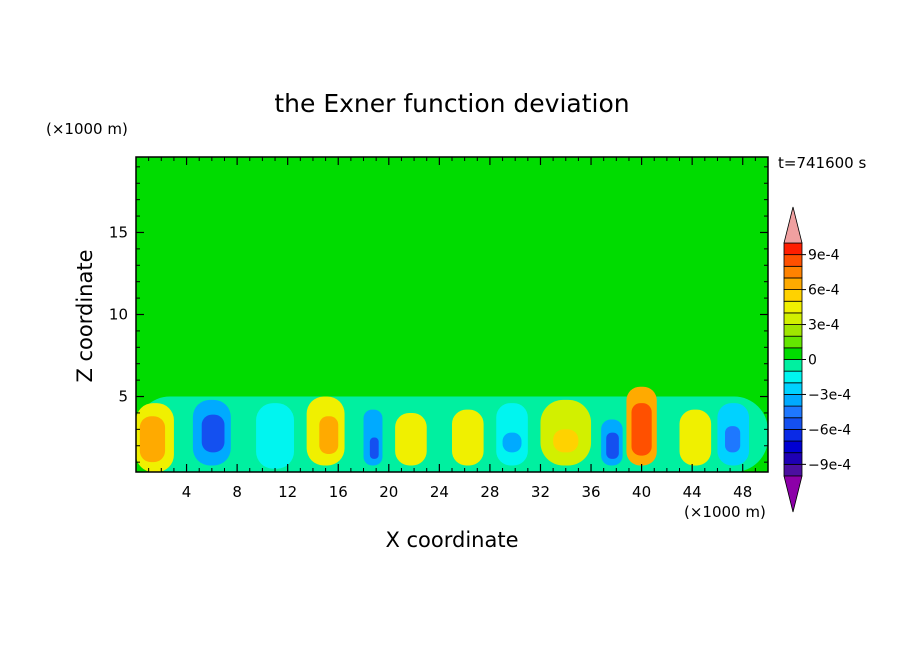  What do you see at coordinates (287, 492) in the screenshot?
I see `x-tick-label: 12` at bounding box center [287, 492].